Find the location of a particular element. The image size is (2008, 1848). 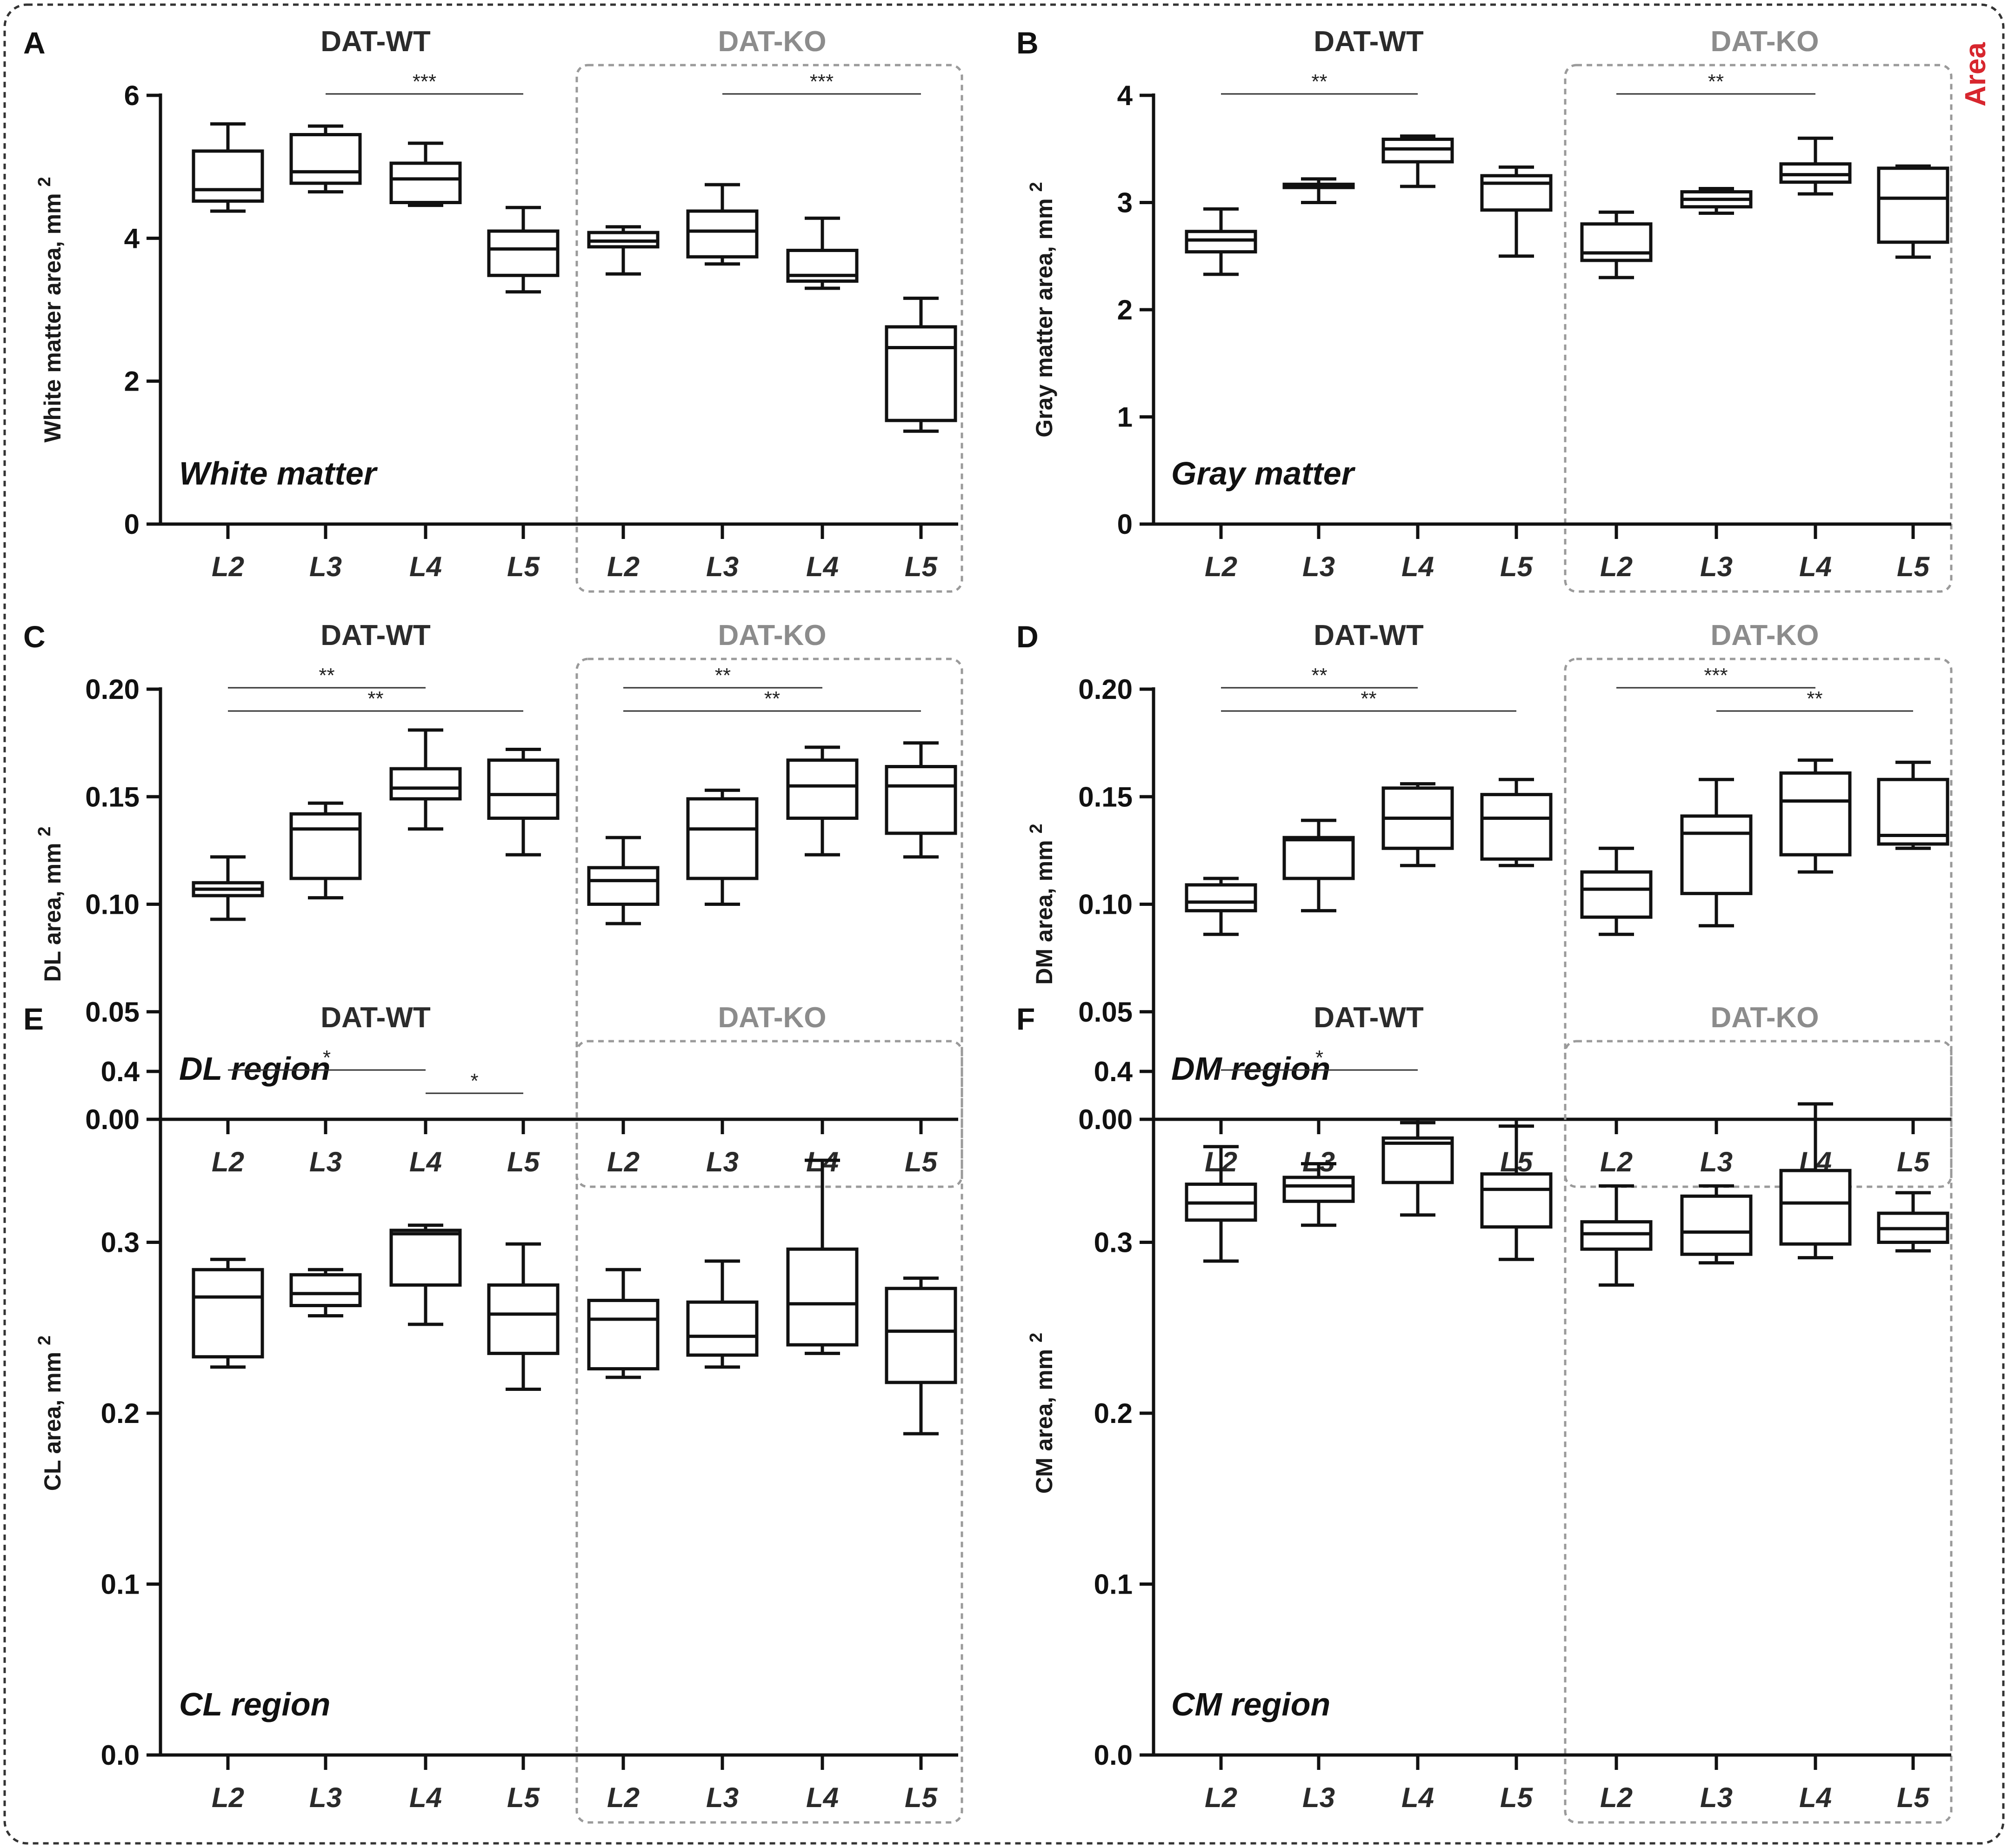

panel-region-label: DM region is located at coordinates (1251, 1069).